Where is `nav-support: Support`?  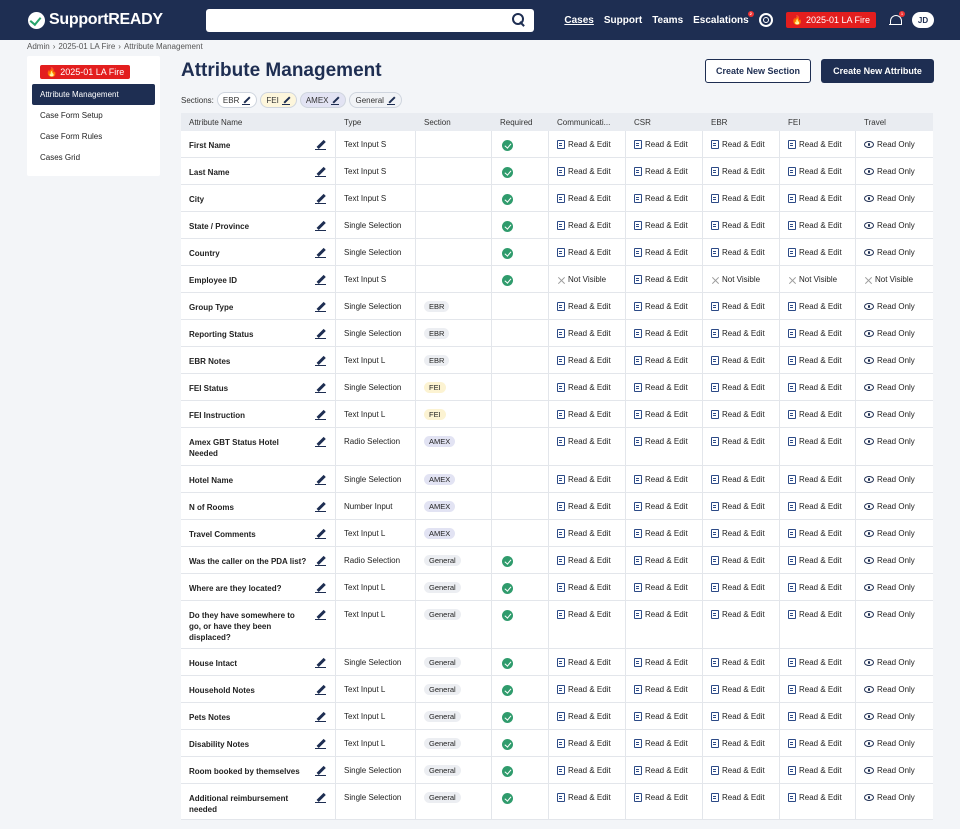 nav-support: Support is located at coordinates (623, 20).